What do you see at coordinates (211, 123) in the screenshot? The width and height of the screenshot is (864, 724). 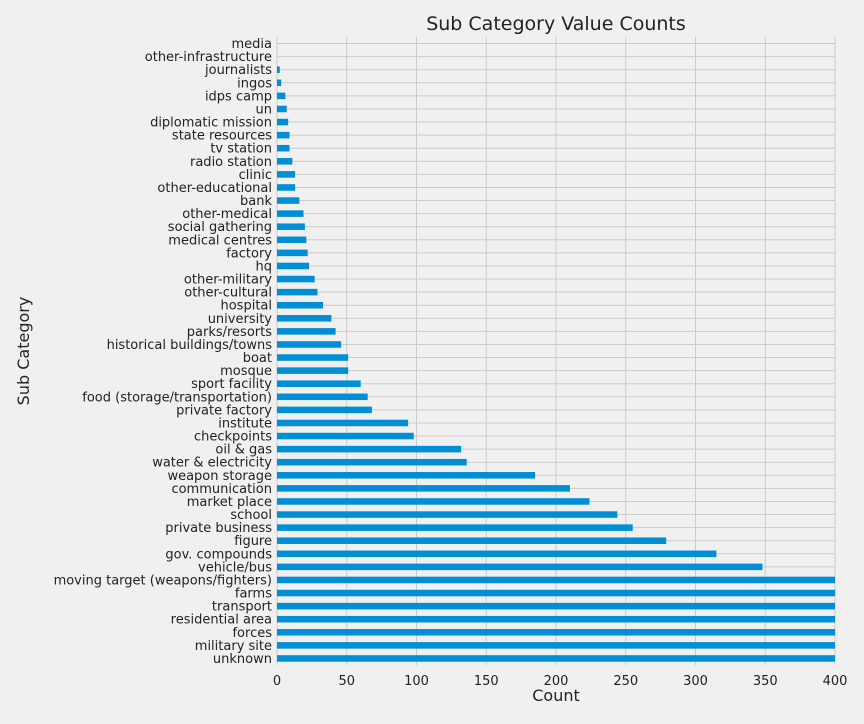 I see `y-tick-label: diplomatic mission` at bounding box center [211, 123].